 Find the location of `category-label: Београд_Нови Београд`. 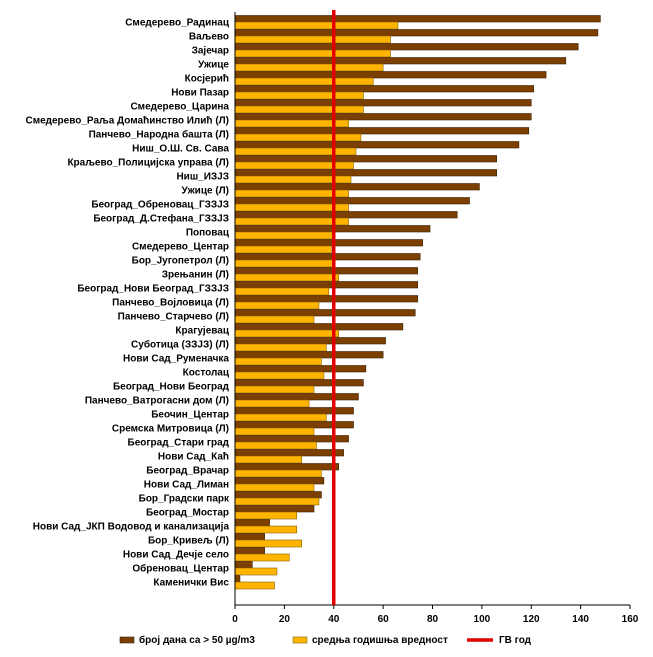

category-label: Београд_Нови Београд is located at coordinates (171, 387).